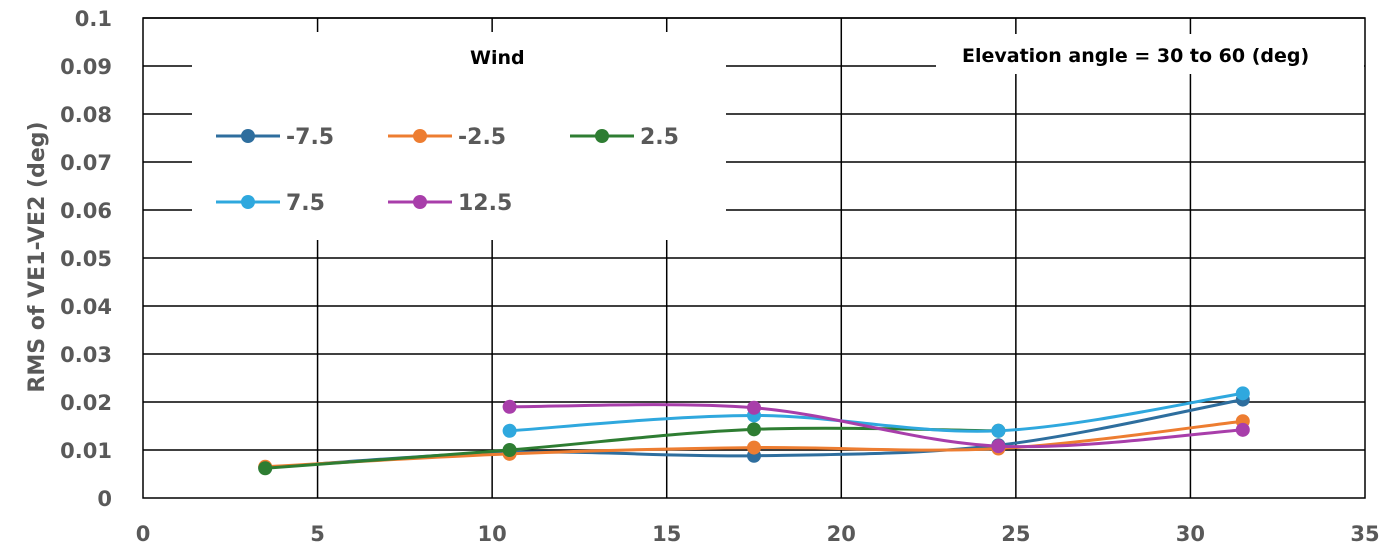 The image size is (1380, 552). What do you see at coordinates (659, 137) in the screenshot?
I see `legend-label: 2.5` at bounding box center [659, 137].